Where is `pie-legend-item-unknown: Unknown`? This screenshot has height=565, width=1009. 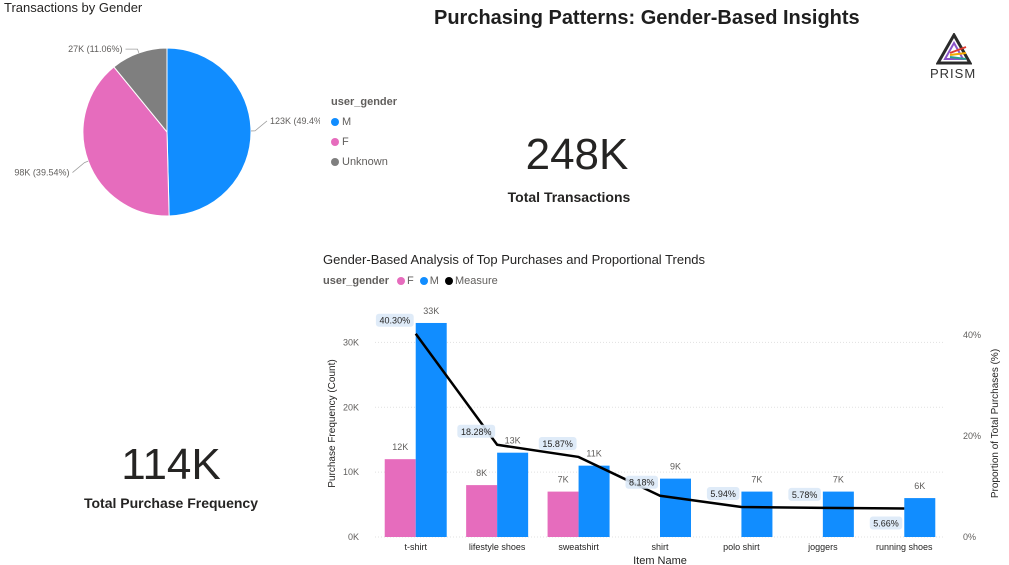 pie-legend-item-unknown: Unknown is located at coordinates (364, 162).